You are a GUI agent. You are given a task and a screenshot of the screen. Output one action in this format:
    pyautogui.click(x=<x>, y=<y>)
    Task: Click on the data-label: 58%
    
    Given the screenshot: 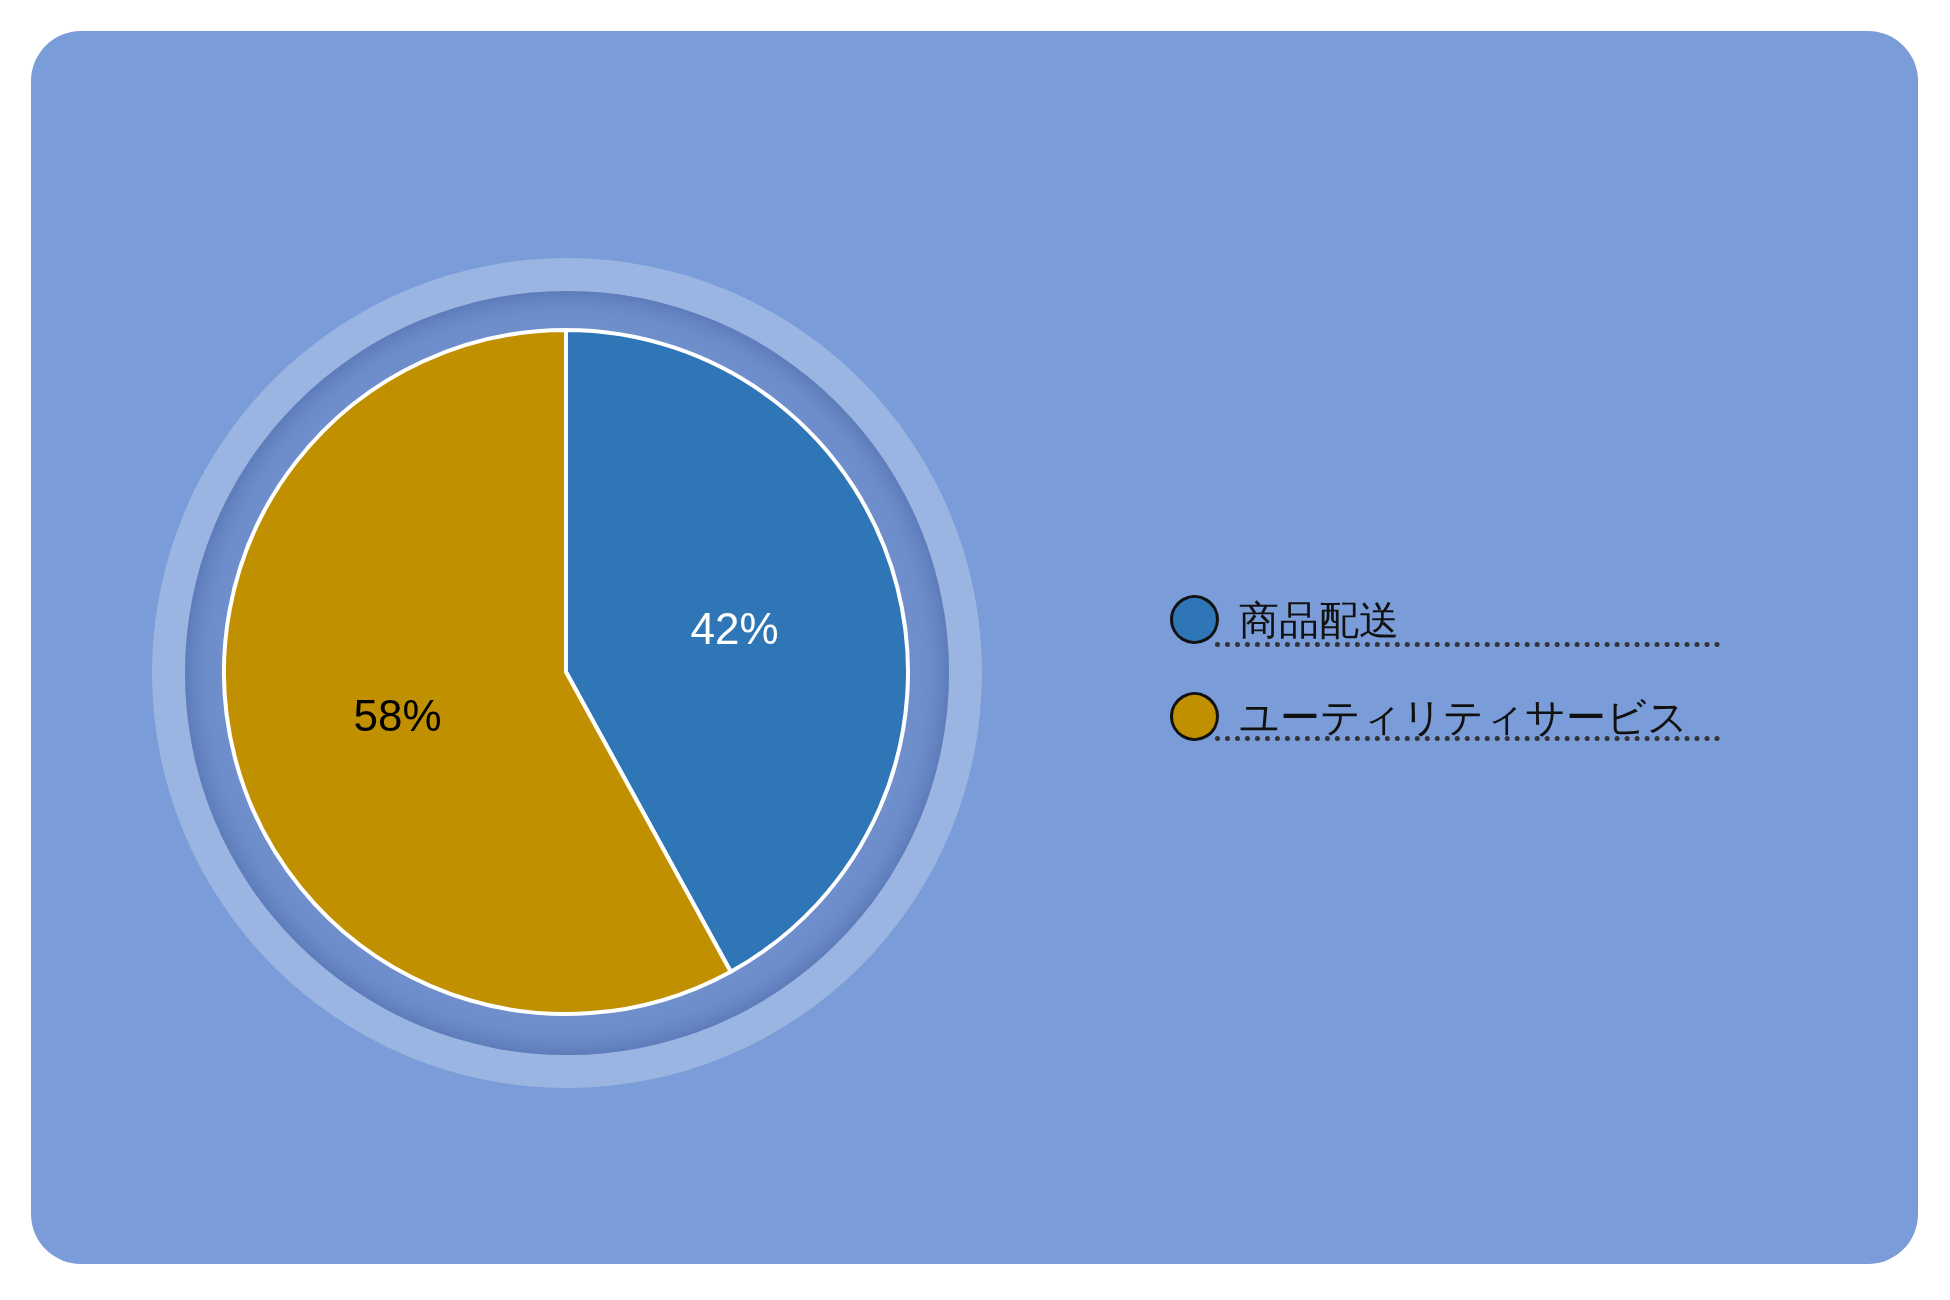 What is the action you would take?
    pyautogui.click(x=397, y=715)
    